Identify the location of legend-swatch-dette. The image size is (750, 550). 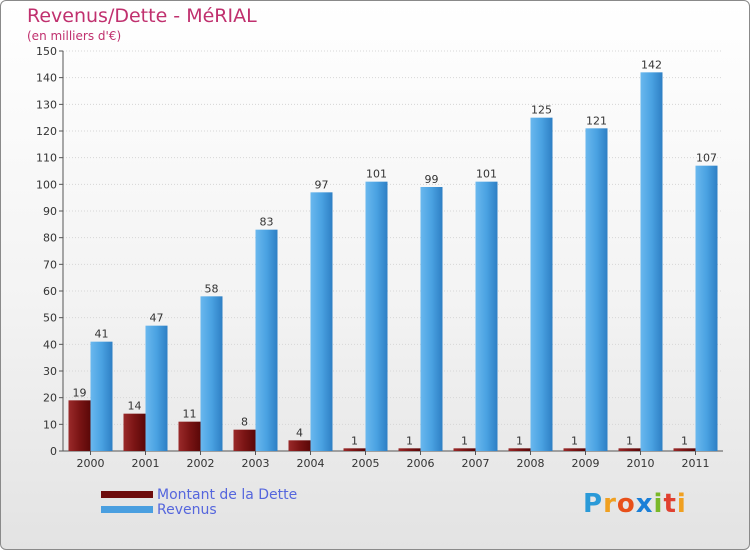
(127, 494).